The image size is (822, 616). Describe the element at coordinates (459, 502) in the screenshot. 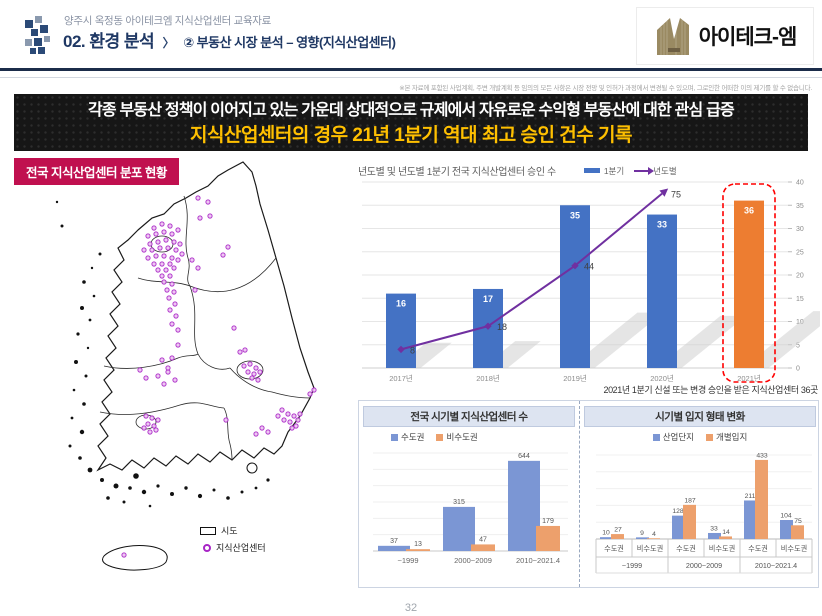

I see `svg-text: 315` at that location.